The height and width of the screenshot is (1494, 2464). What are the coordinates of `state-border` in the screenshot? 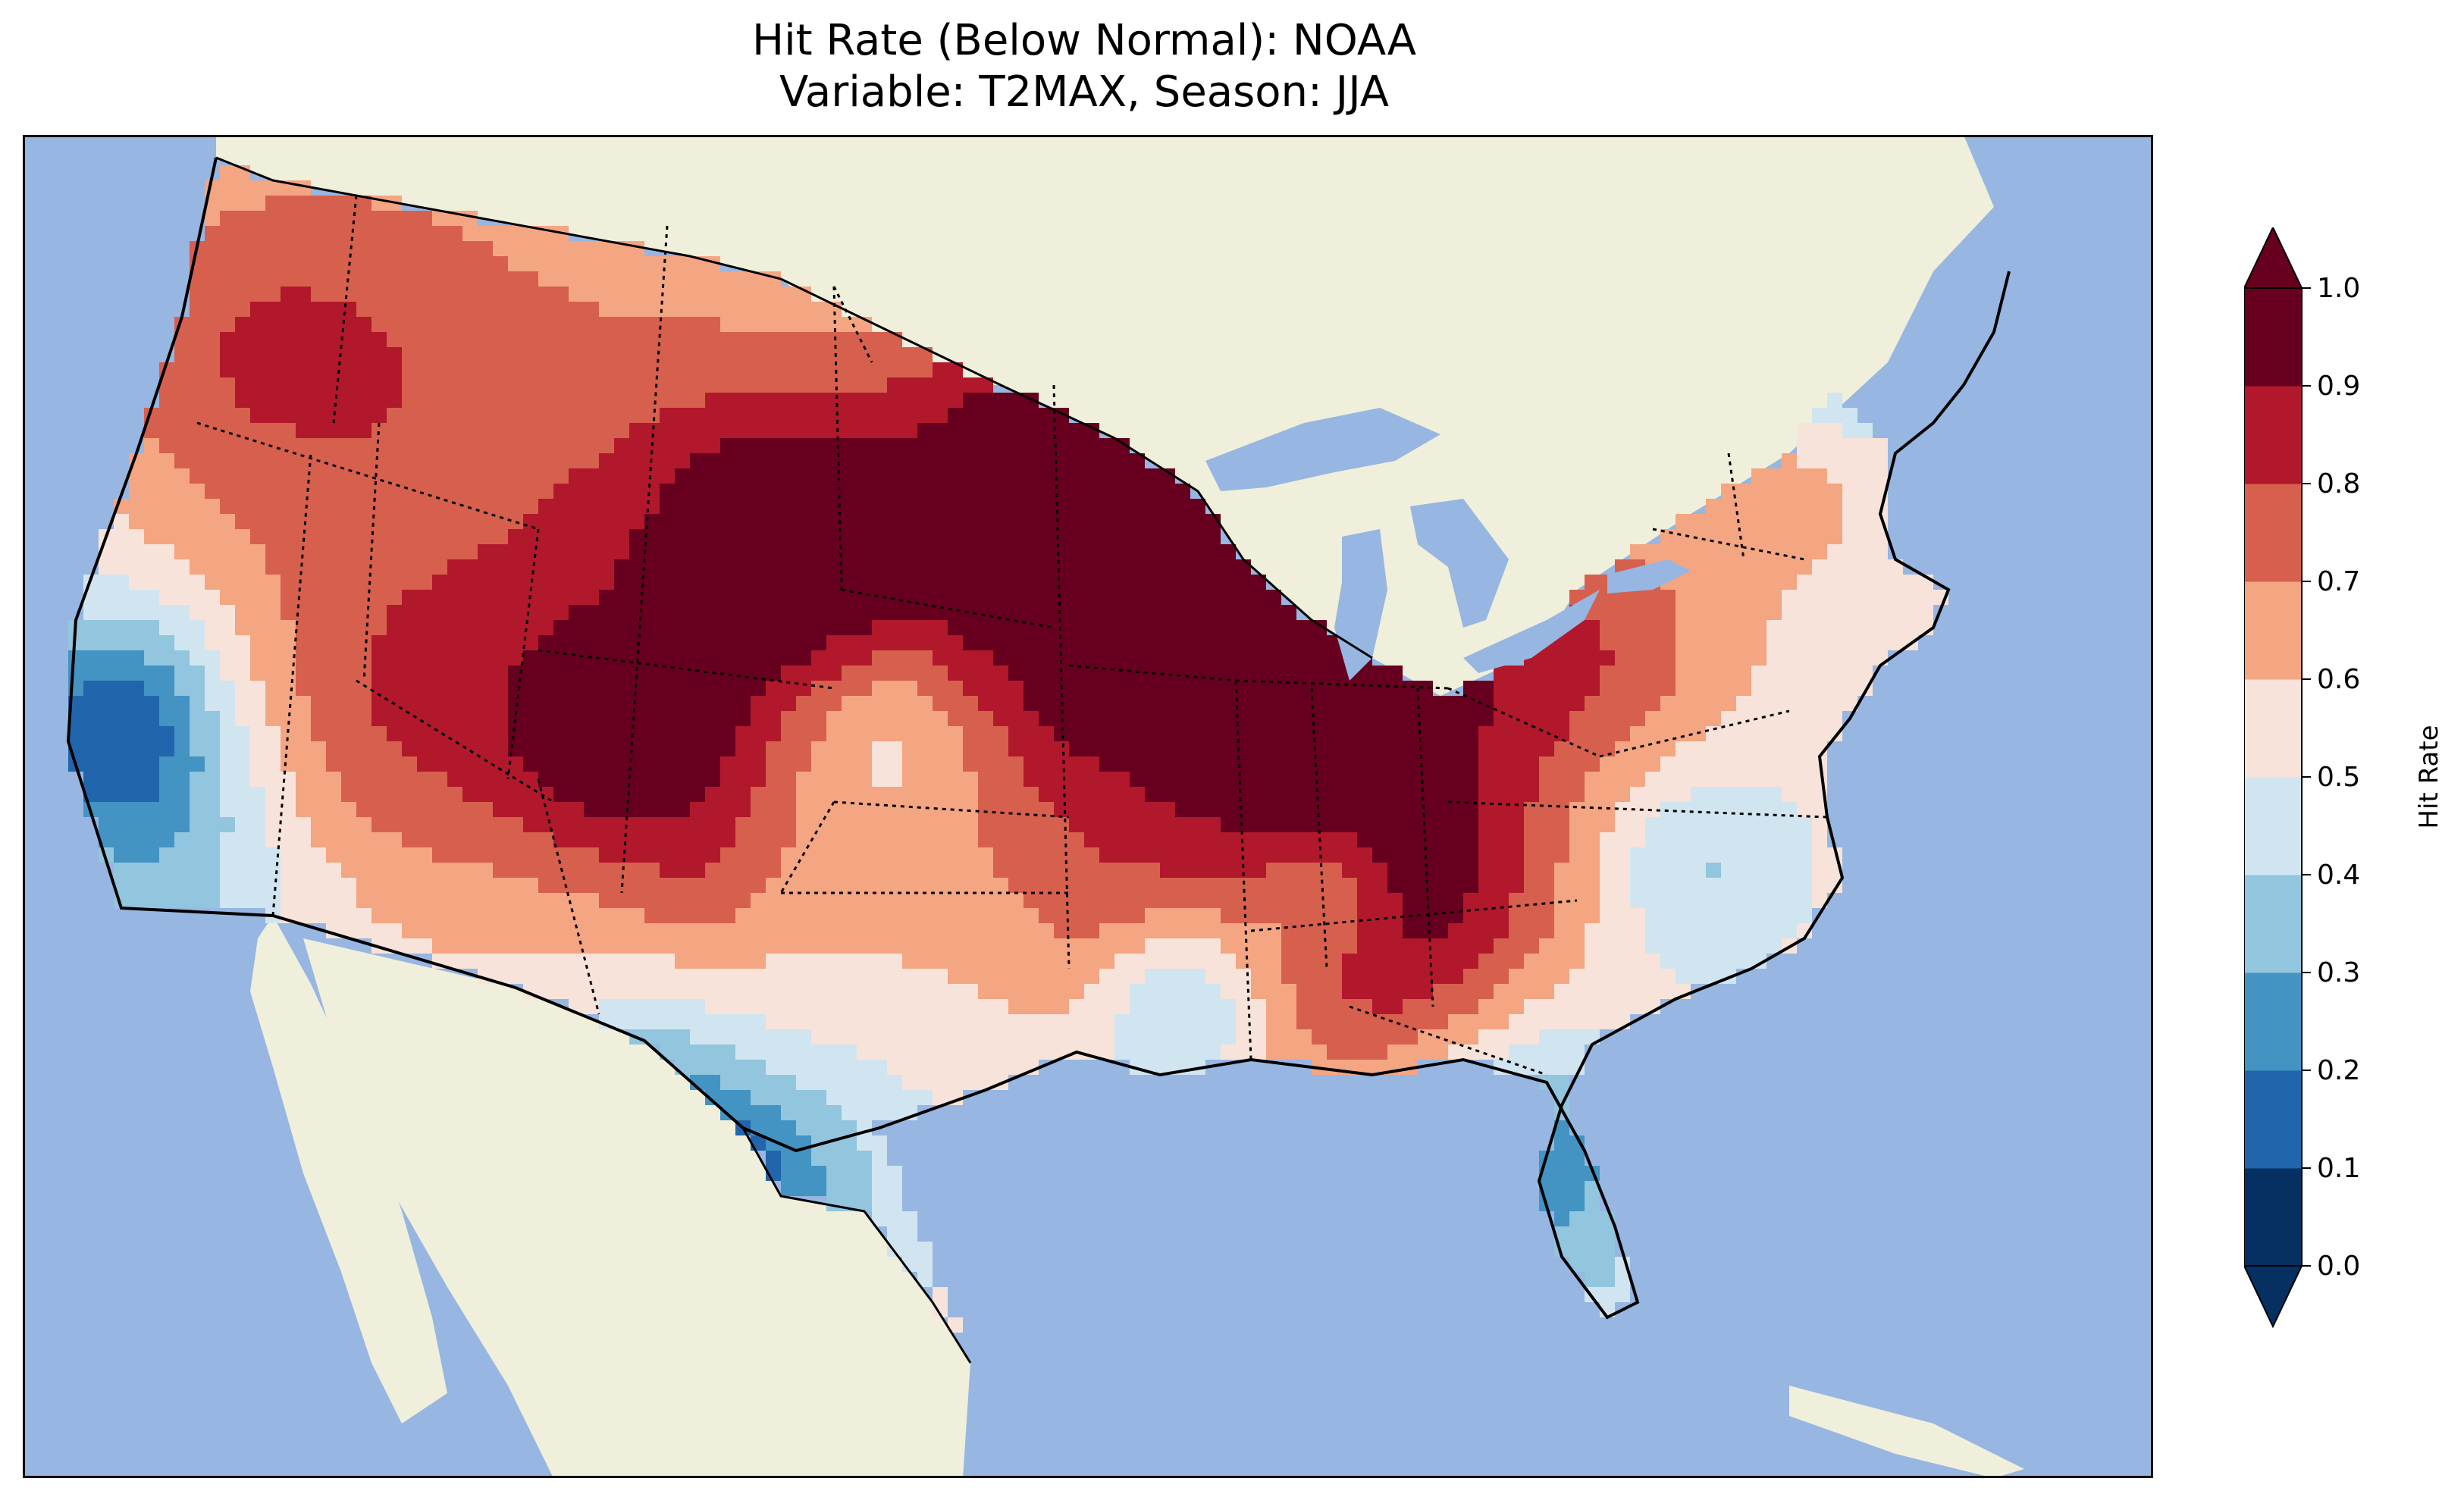 It's located at (1448, 1040).